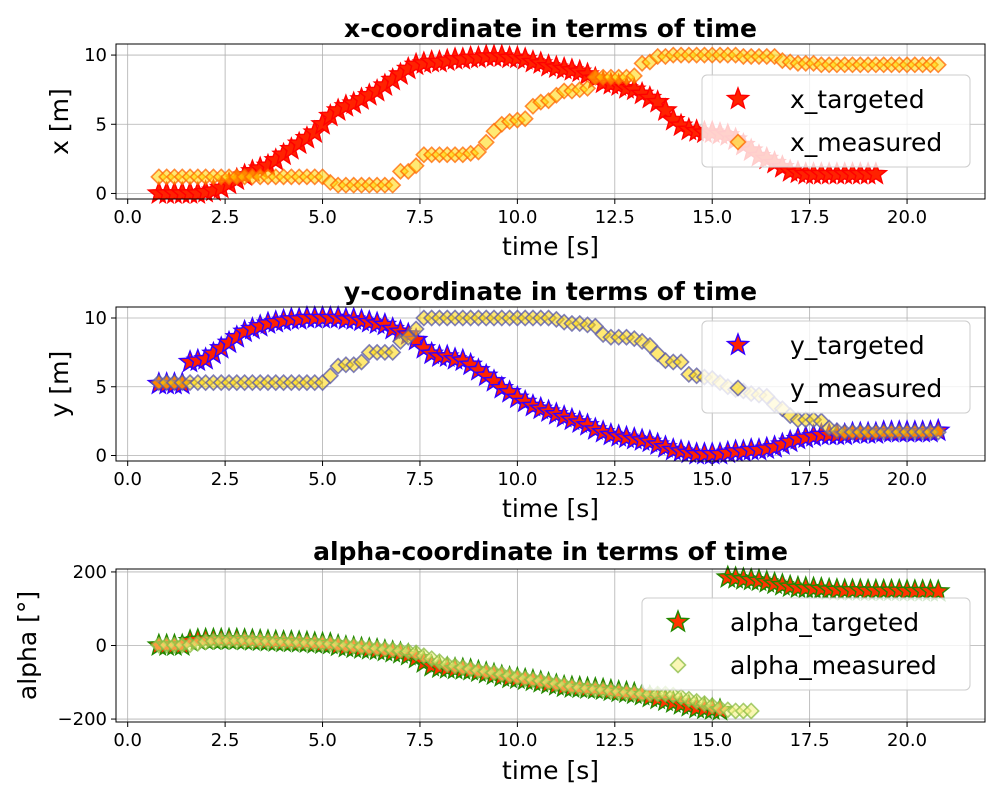 The width and height of the screenshot is (1000, 800). Describe the element at coordinates (59, 384) in the screenshot. I see `y-axis-label: y [m]` at that location.